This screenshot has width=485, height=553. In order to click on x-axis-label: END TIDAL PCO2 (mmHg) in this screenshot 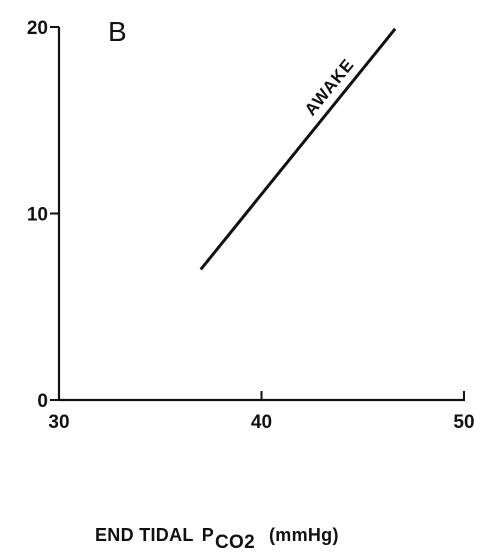, I will do `click(265, 539)`.